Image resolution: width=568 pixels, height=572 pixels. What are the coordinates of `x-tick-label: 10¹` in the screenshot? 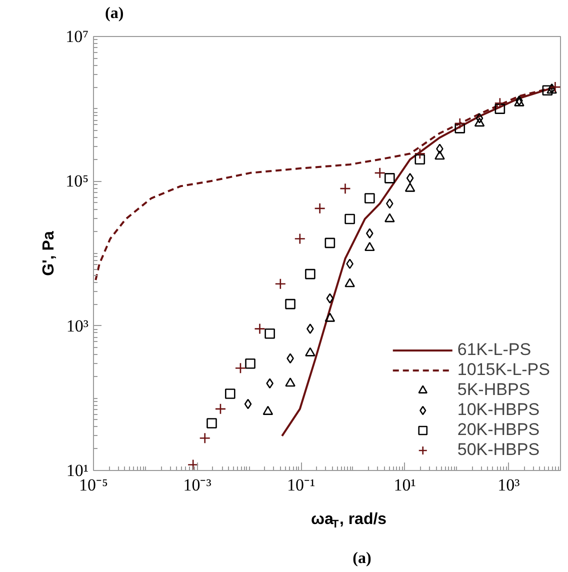 It's located at (405, 485).